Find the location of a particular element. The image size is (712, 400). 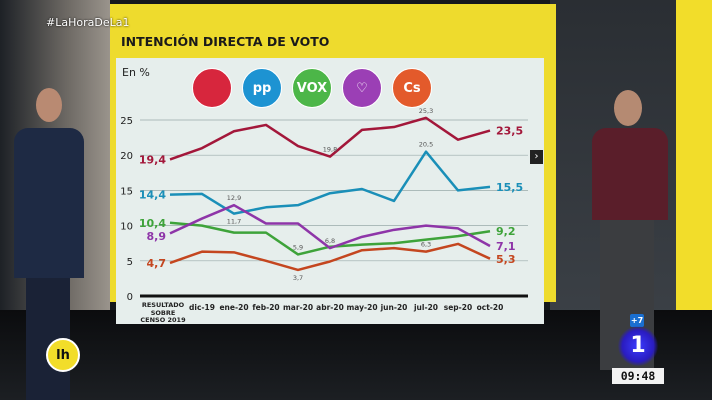

y-tick-label: 0 is located at coordinates (130, 297).